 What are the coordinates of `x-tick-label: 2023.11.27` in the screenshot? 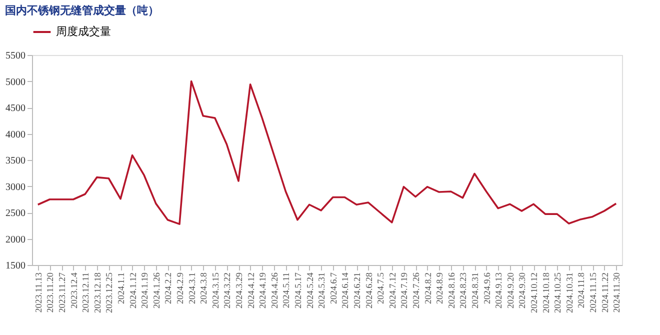 It's located at (62, 292).